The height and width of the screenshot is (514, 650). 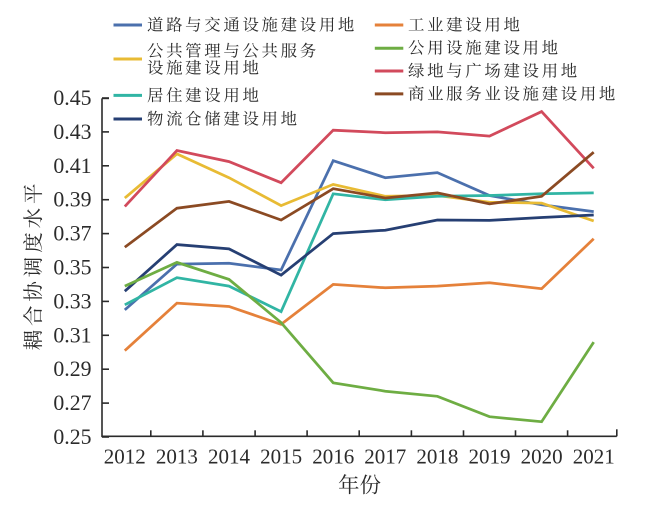 What do you see at coordinates (72, 166) in the screenshot?
I see `svg-text: 0.41` at bounding box center [72, 166].